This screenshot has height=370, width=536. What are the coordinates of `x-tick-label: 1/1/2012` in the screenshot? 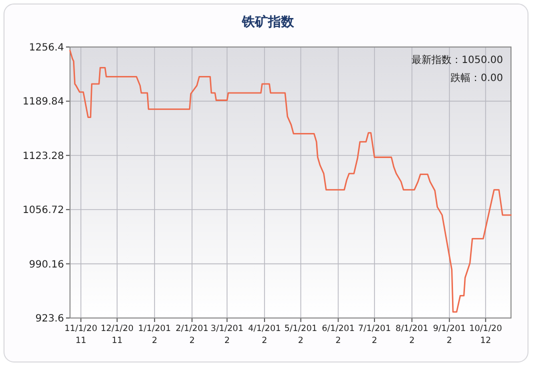 It's located at (154, 335).